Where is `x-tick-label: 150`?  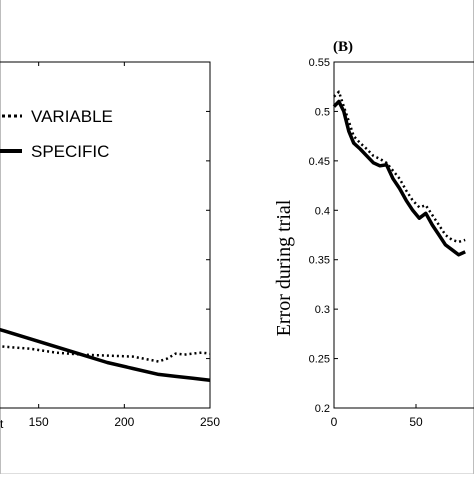
x-tick-label: 150 is located at coordinates (39, 422).